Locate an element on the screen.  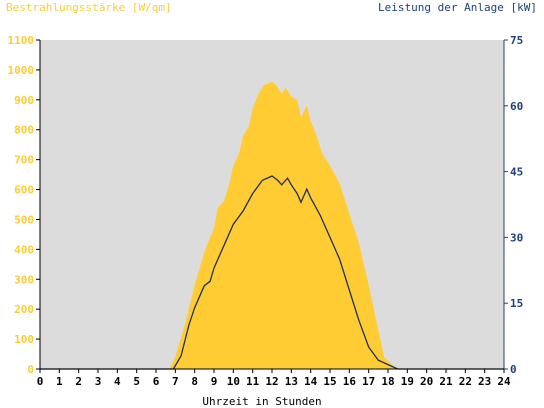
x-tick-label: 3 is located at coordinates (98, 381).